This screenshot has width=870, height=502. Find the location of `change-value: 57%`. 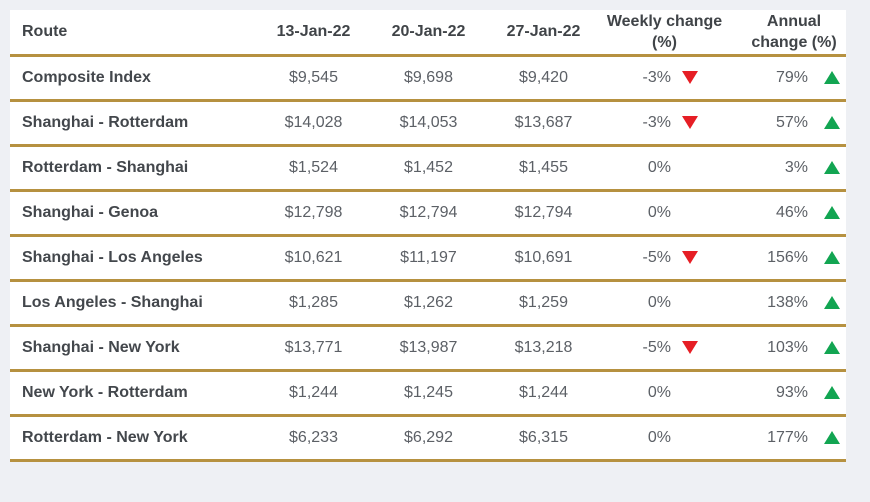

change-value: 57% is located at coordinates (791, 122).